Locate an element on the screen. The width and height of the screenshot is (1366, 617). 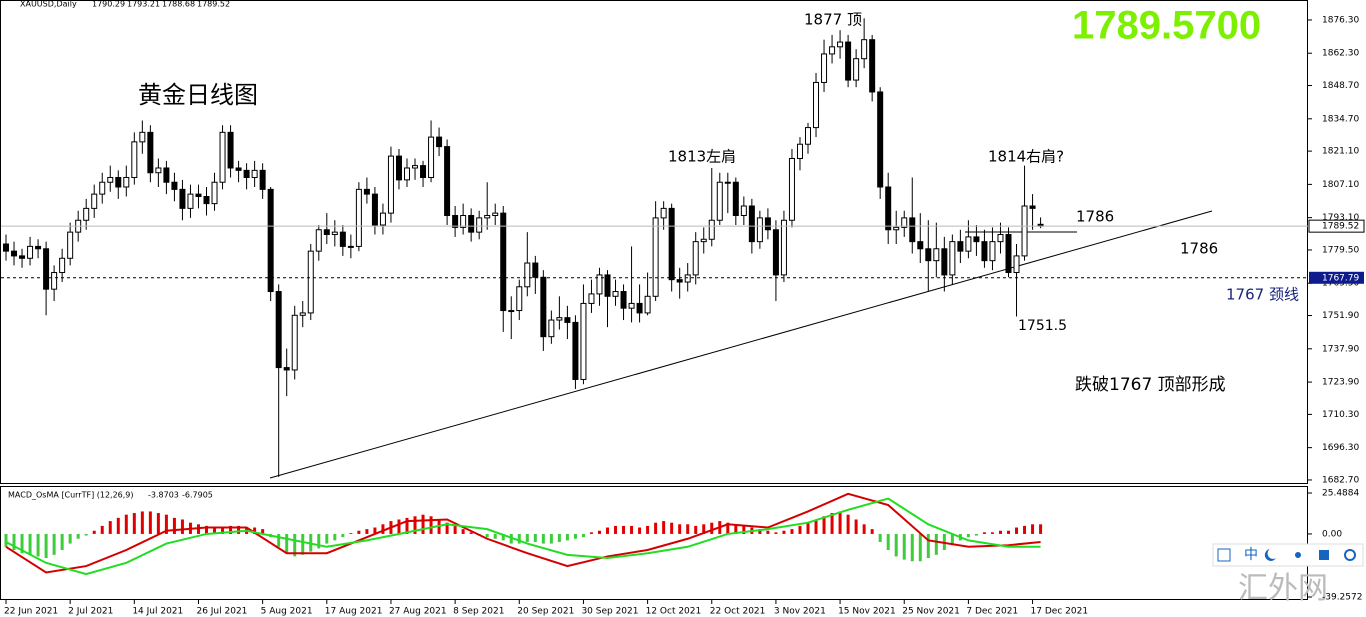
y-tick-label: 1834.70 is located at coordinates (1340, 119).